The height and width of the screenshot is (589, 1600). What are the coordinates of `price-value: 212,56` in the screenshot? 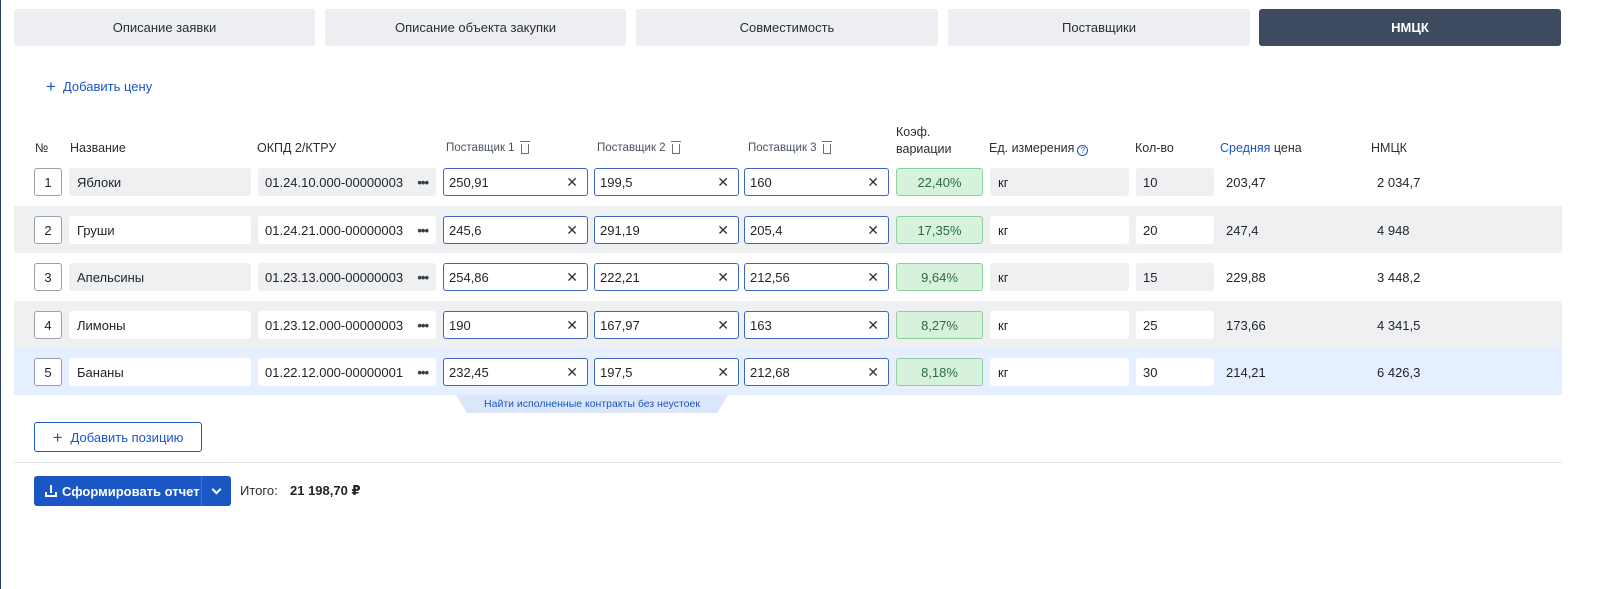 It's located at (770, 277).